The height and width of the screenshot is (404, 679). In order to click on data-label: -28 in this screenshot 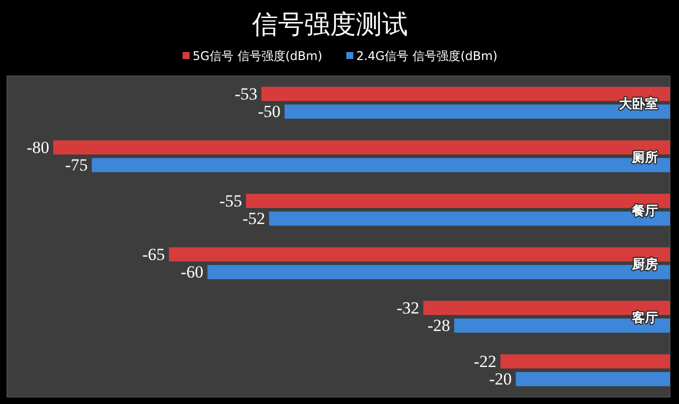, I will do `click(438, 326)`.